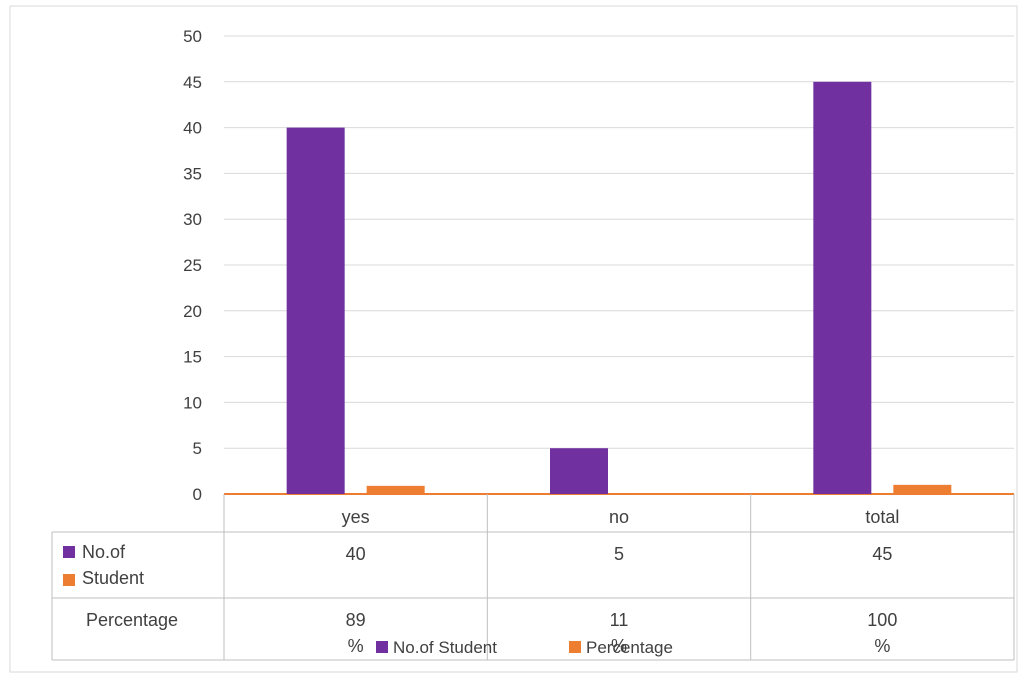 The width and height of the screenshot is (1029, 675). What do you see at coordinates (445, 647) in the screenshot?
I see `legend-label-no-of-student: No.of Student` at bounding box center [445, 647].